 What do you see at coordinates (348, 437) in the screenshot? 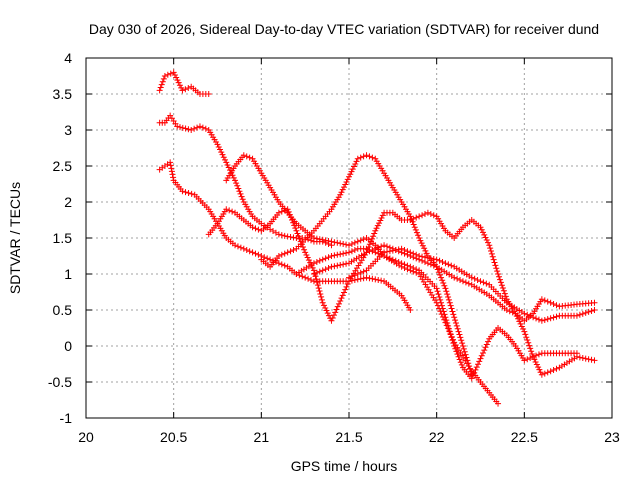
I see `x-tick-label: 21.5` at bounding box center [348, 437].